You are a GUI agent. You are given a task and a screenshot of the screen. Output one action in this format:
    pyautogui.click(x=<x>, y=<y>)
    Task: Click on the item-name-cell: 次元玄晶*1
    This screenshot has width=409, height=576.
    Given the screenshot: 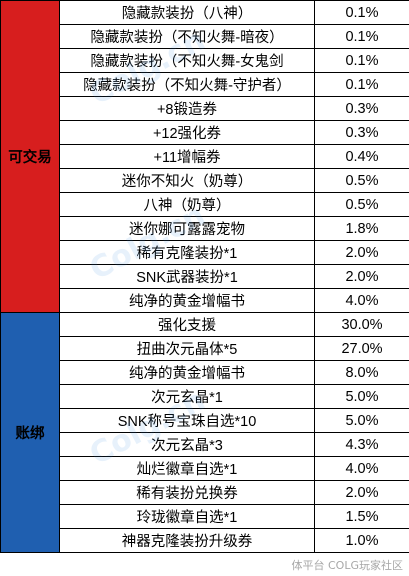 What is the action you would take?
    pyautogui.click(x=187, y=396)
    